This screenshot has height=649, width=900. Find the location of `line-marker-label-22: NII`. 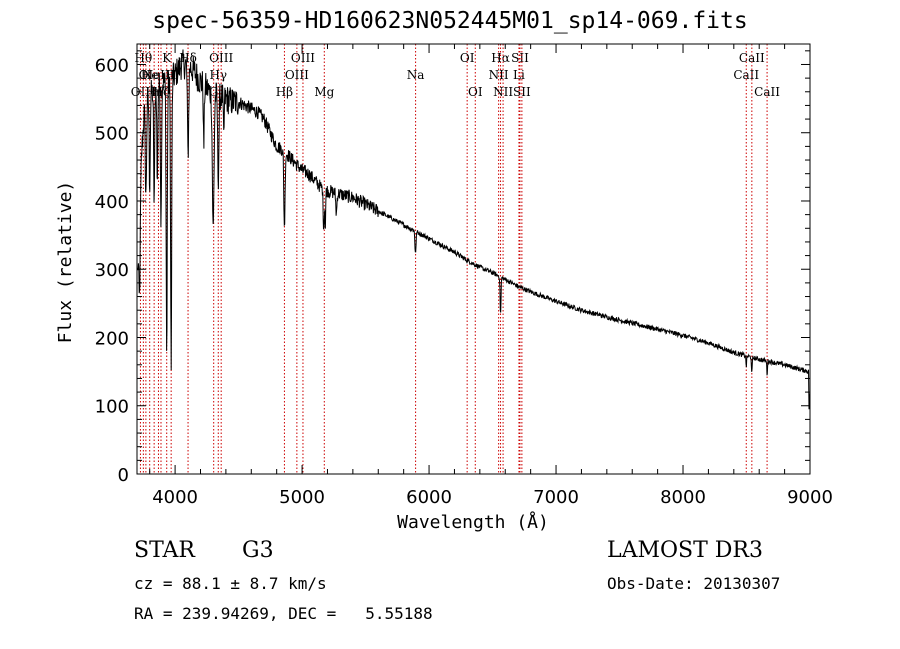

line-marker-label-22: NII is located at coordinates (503, 92).